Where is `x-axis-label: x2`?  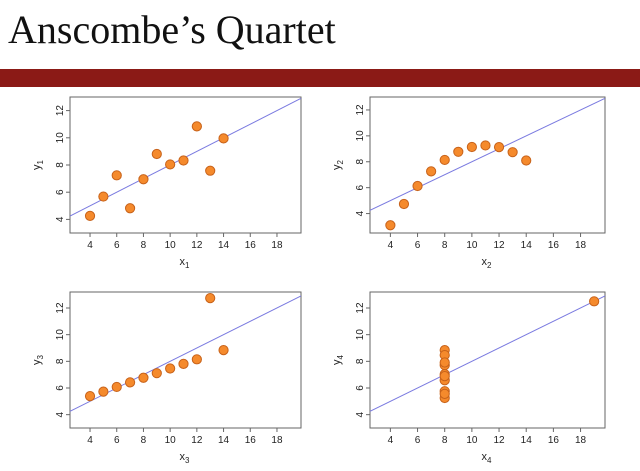
x-axis-label: x2 is located at coordinates (487, 263).